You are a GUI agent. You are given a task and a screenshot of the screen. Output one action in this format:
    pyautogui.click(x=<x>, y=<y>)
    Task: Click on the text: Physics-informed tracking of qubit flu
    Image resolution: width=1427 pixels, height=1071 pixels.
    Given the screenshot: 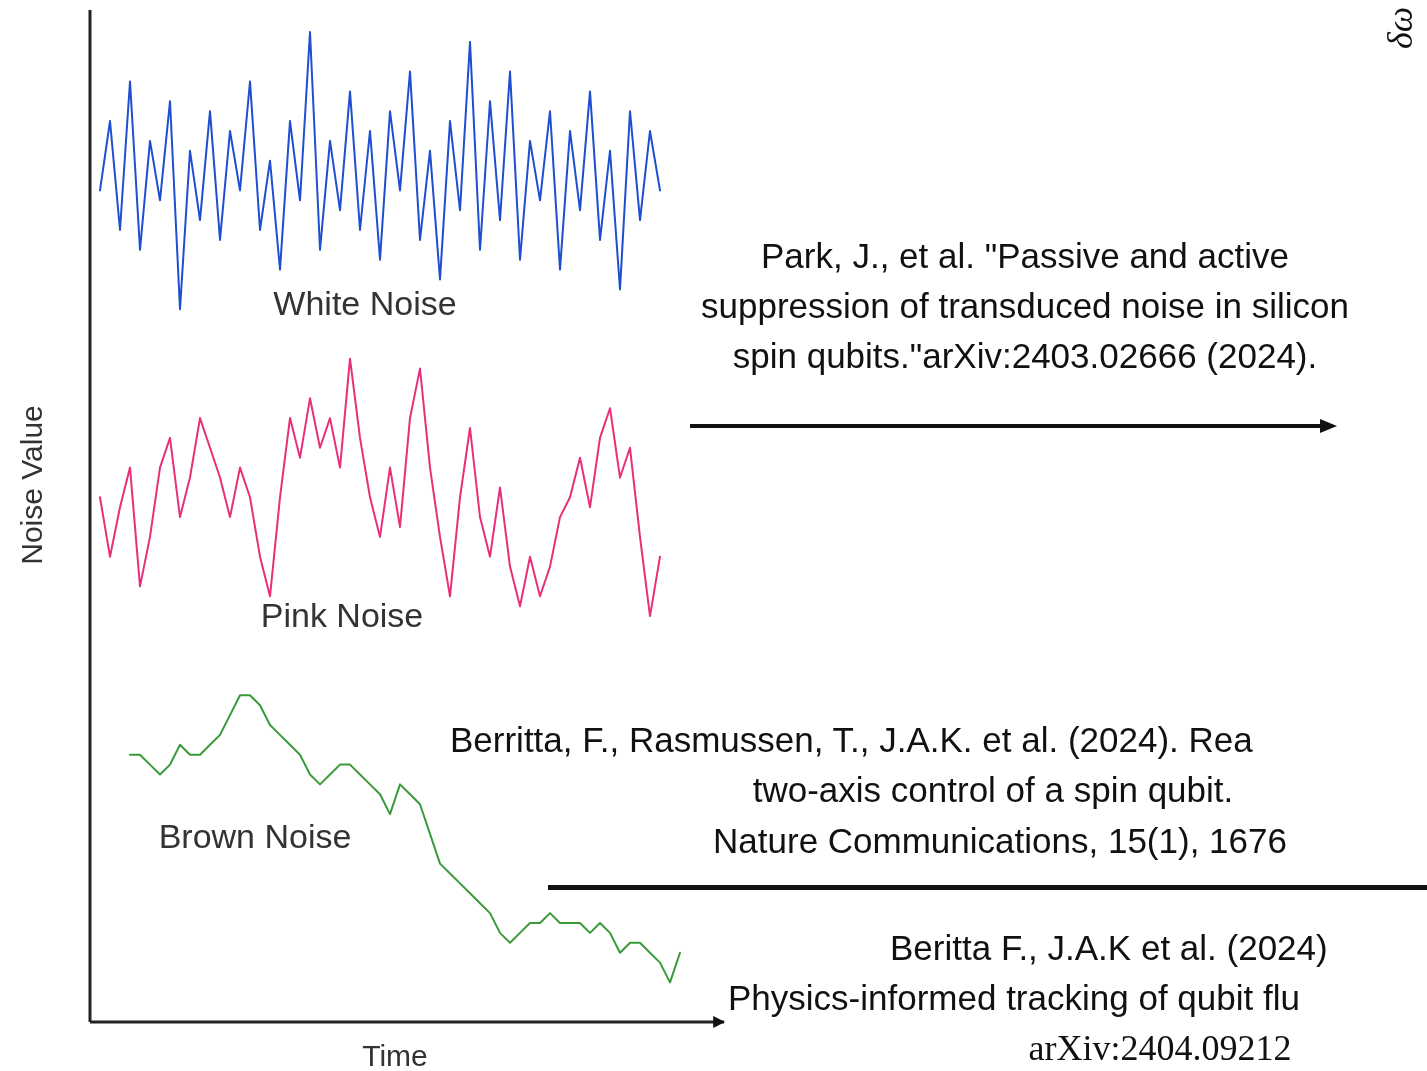 What is the action you would take?
    pyautogui.click(x=1014, y=997)
    